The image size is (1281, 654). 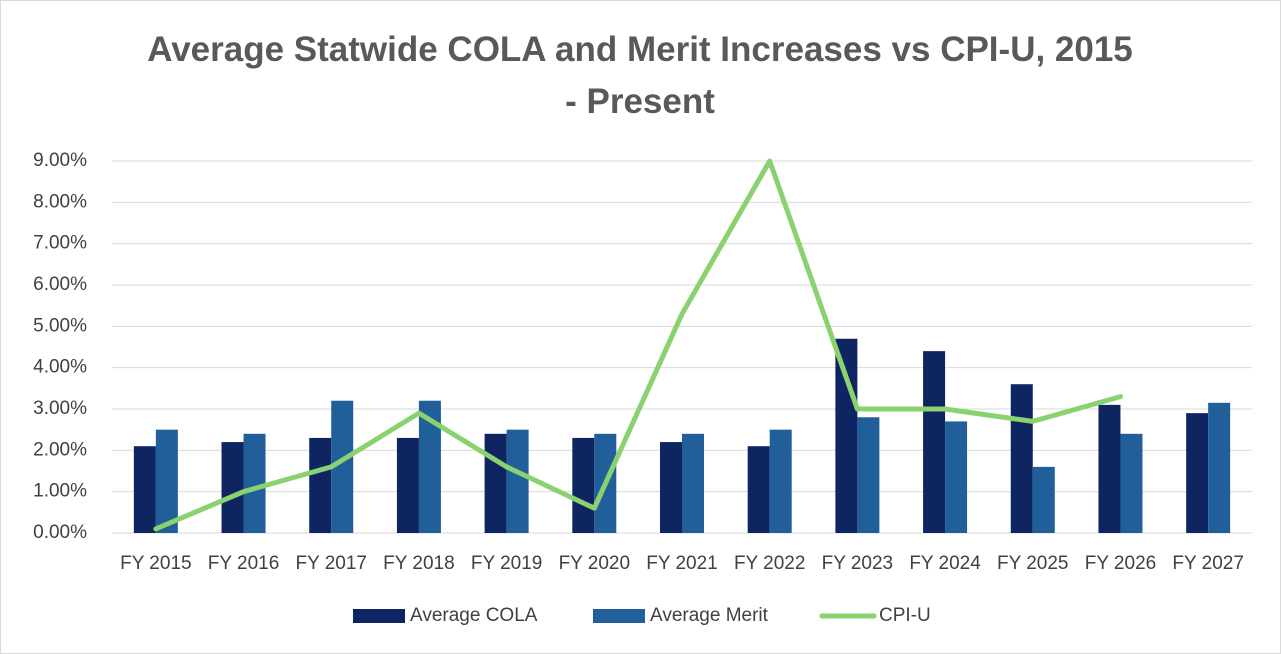 What do you see at coordinates (681, 563) in the screenshot?
I see `x-tick-label: FY 2021` at bounding box center [681, 563].